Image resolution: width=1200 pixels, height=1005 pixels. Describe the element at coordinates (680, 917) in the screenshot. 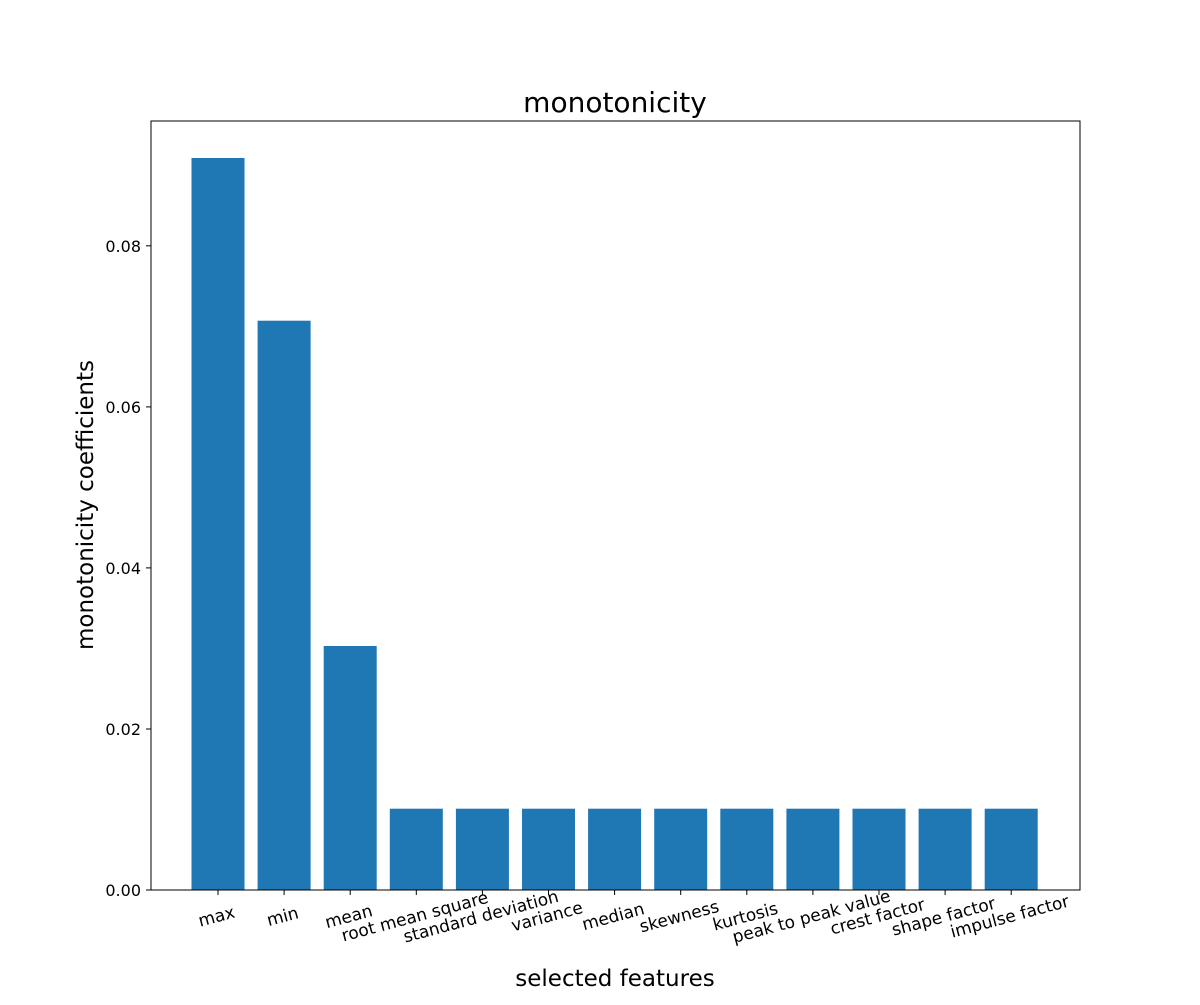

I see `x-tick-label: skewness` at that location.